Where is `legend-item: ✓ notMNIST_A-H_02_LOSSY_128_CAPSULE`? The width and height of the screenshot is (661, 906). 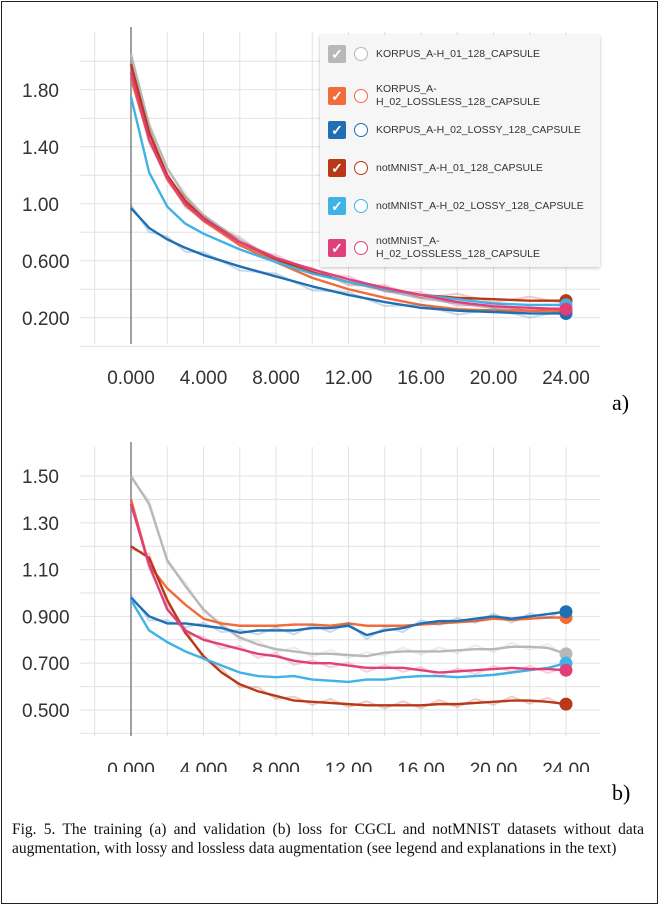
legend-item: ✓ notMNIST_A-H_02_LOSSY_128_CAPSULE is located at coordinates (463, 206).